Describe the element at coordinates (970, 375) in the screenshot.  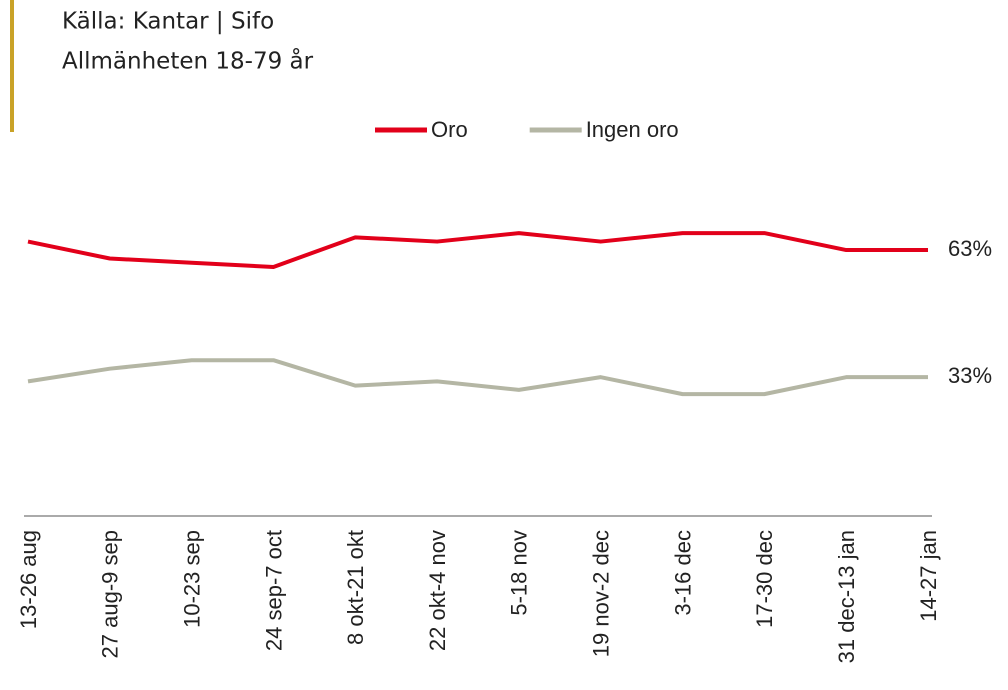
I see `data-label: 33%` at that location.